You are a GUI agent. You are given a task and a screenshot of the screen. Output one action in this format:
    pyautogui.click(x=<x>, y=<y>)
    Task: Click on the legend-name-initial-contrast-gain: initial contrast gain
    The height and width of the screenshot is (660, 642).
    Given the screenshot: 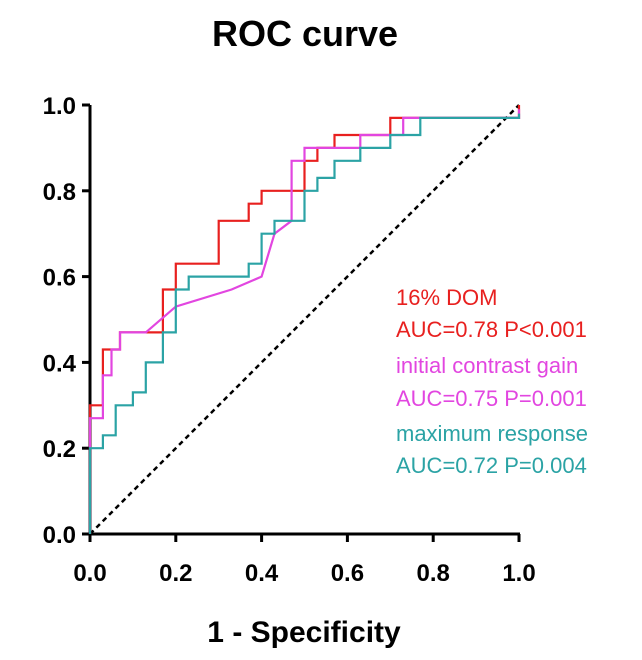 What is the action you would take?
    pyautogui.click(x=487, y=365)
    